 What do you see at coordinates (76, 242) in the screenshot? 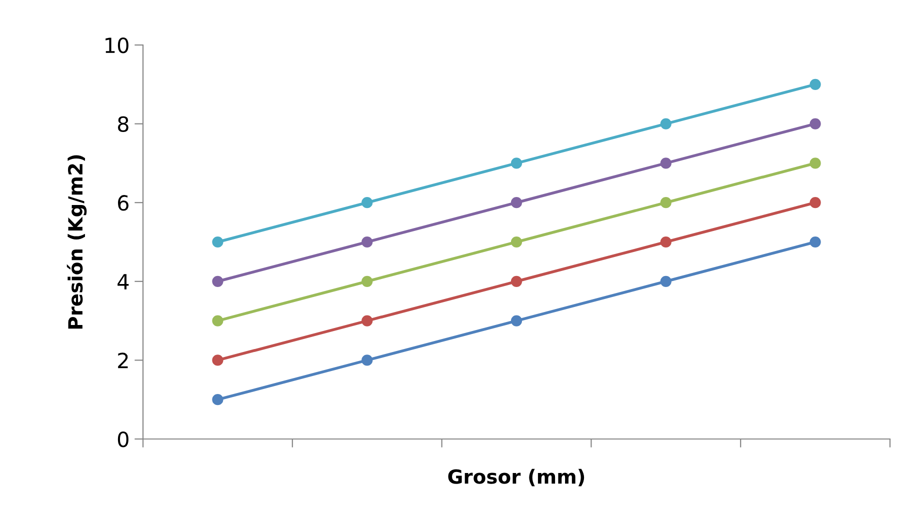
I see `y-axis-title: Presión (Kg/m2)` at bounding box center [76, 242].